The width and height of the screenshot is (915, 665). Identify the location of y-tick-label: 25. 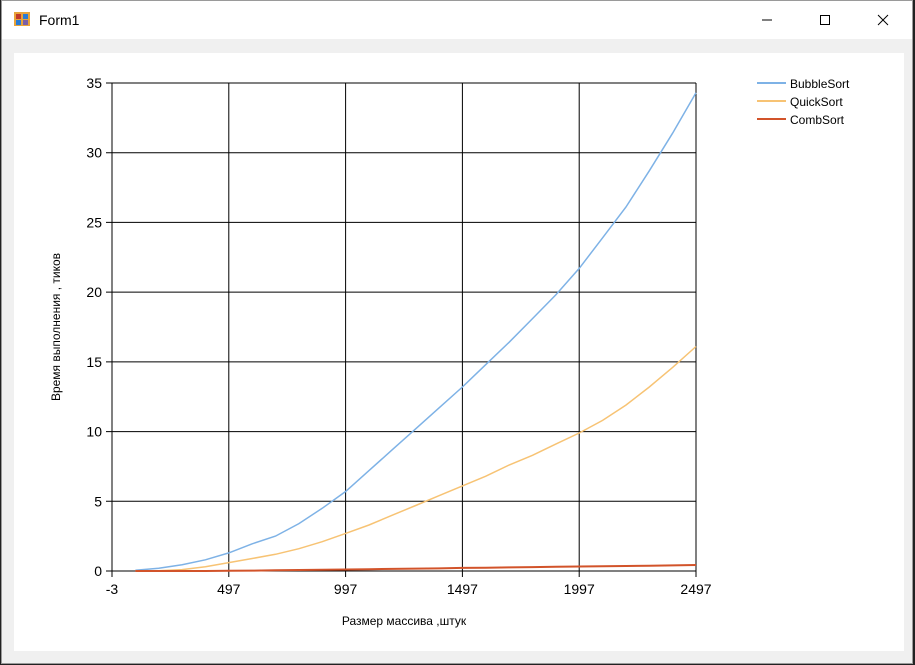
(94, 222).